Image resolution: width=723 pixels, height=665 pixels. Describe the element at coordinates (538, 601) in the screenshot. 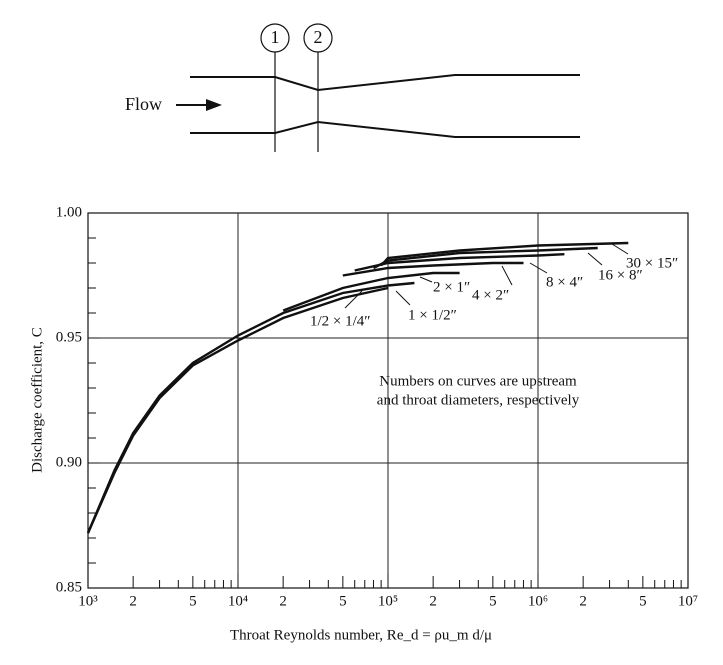

I see `x-tick-label: 10⁶` at that location.